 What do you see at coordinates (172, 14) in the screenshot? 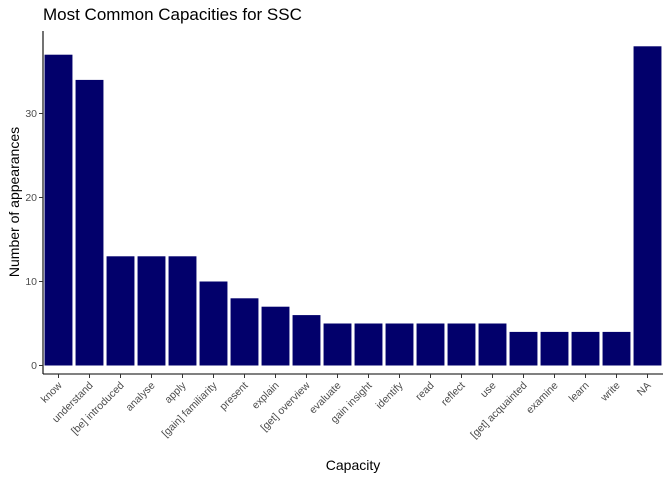
I see `chart-title: Most Common Capacities for SSC` at bounding box center [172, 14].